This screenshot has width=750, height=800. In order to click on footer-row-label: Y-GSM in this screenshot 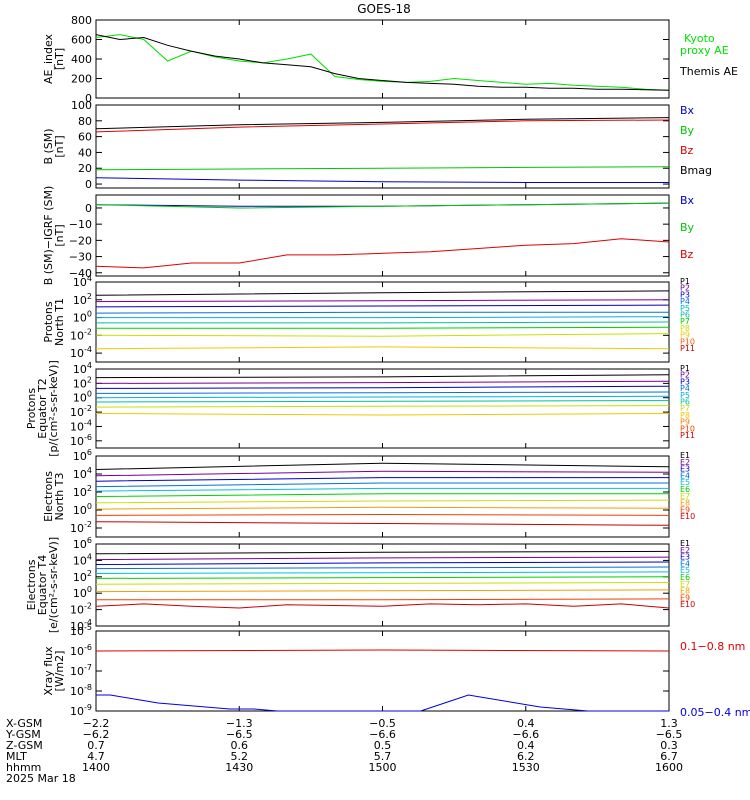, I will do `click(23, 734)`.